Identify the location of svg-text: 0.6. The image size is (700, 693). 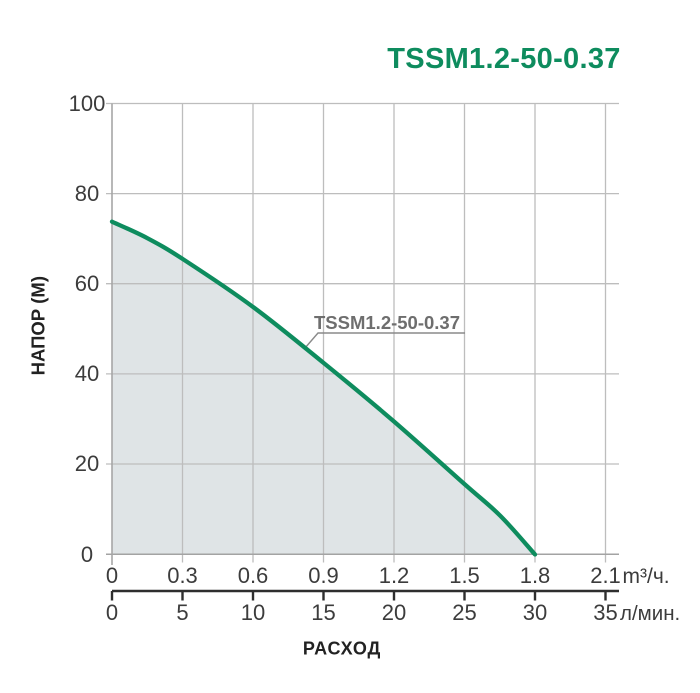
(253, 575).